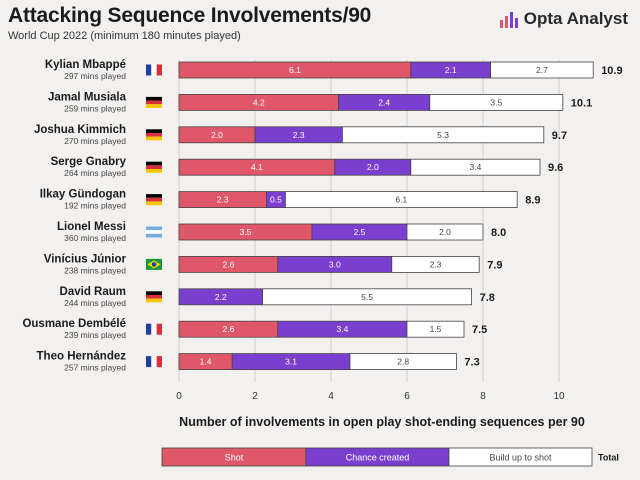 Image resolution: width=640 pixels, height=480 pixels. What do you see at coordinates (559, 136) in the screenshot?
I see `total-label: 9.7` at bounding box center [559, 136].